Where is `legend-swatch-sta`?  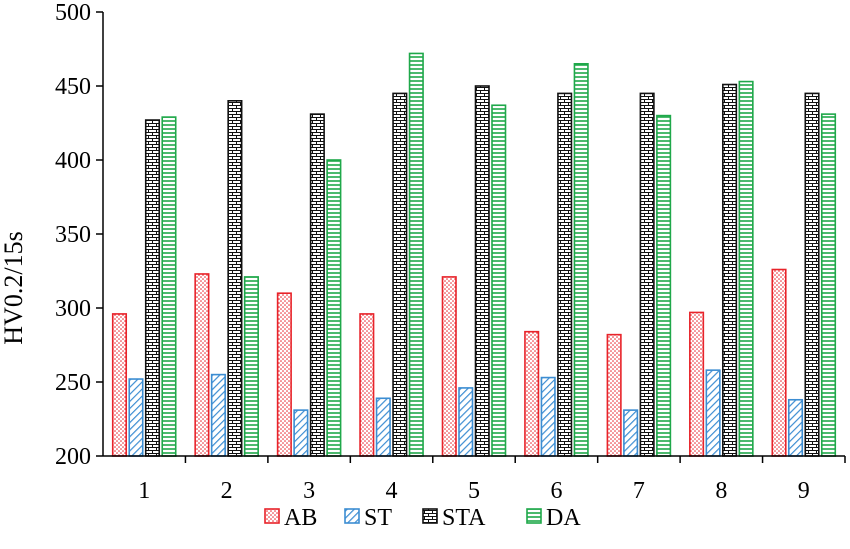 legend-swatch-sta is located at coordinates (430, 516).